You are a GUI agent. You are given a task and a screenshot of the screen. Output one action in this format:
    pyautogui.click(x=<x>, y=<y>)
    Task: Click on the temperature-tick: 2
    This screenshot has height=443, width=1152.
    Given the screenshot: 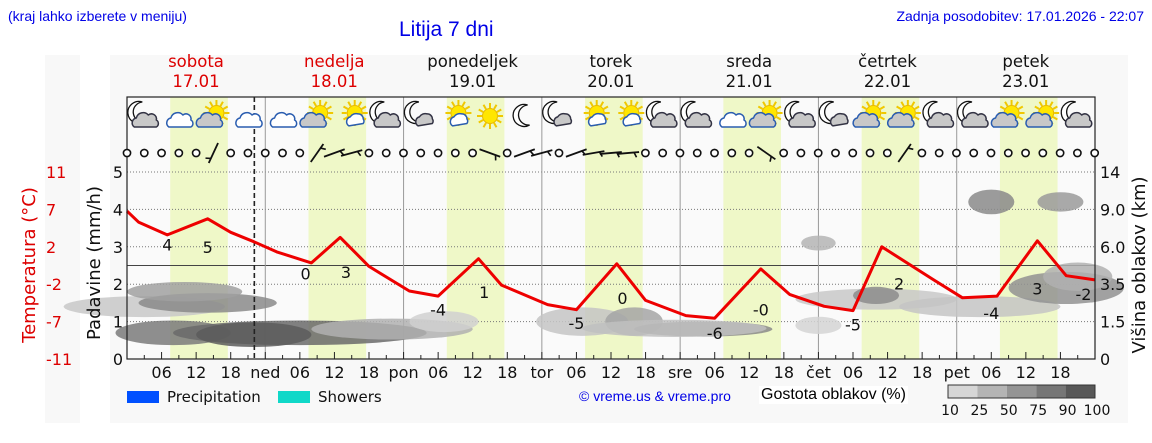 What is the action you would take?
    pyautogui.click(x=51, y=247)
    